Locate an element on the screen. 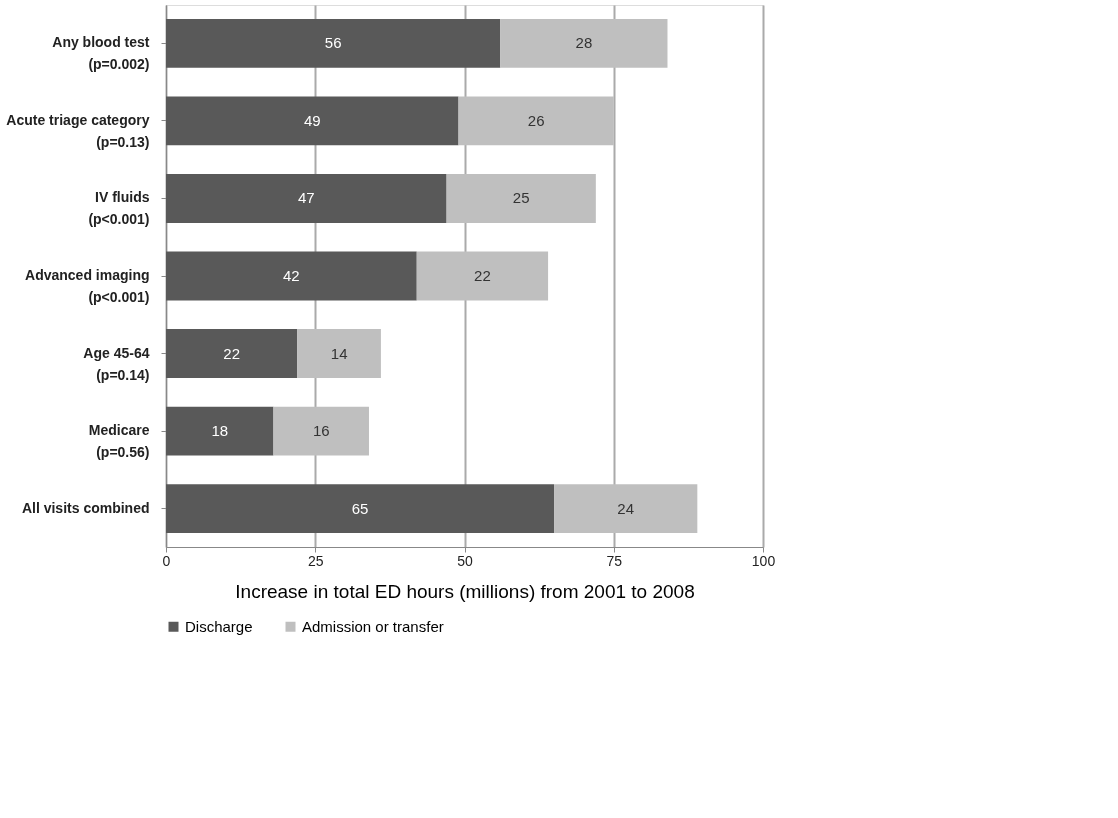 The image size is (1118, 818). data-label: 16 is located at coordinates (321, 431).